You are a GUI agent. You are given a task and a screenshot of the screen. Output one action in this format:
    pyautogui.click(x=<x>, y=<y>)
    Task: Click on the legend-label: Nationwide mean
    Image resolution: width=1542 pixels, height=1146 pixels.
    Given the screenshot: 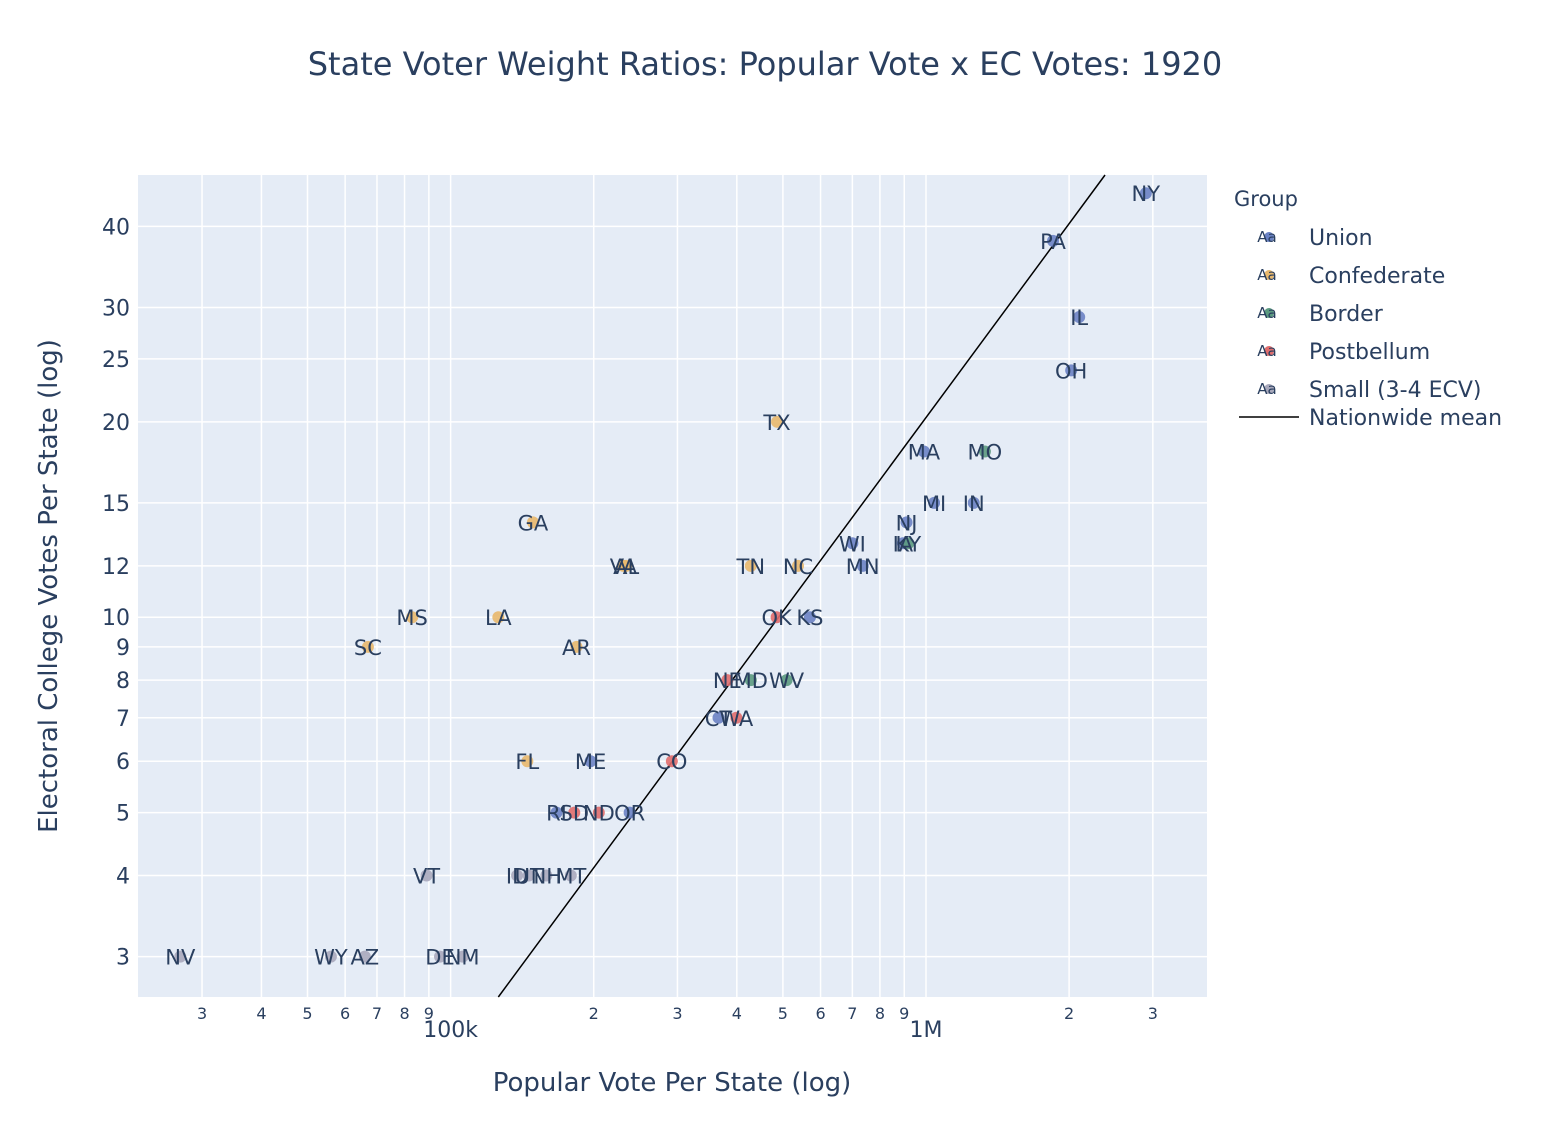 What is the action you would take?
    pyautogui.click(x=1405, y=418)
    